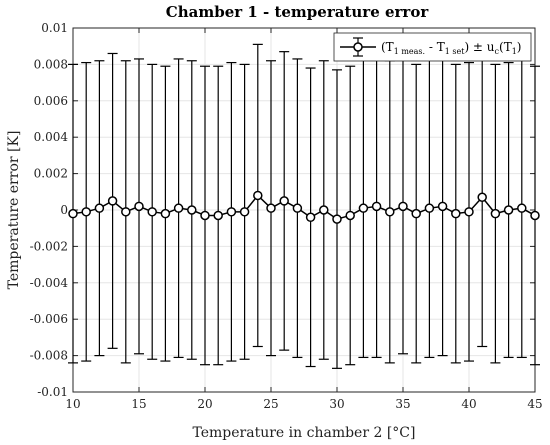 This screenshot has height=445, width=550. What do you see at coordinates (138, 404) in the screenshot?
I see `x-tick-label: 15` at bounding box center [138, 404].